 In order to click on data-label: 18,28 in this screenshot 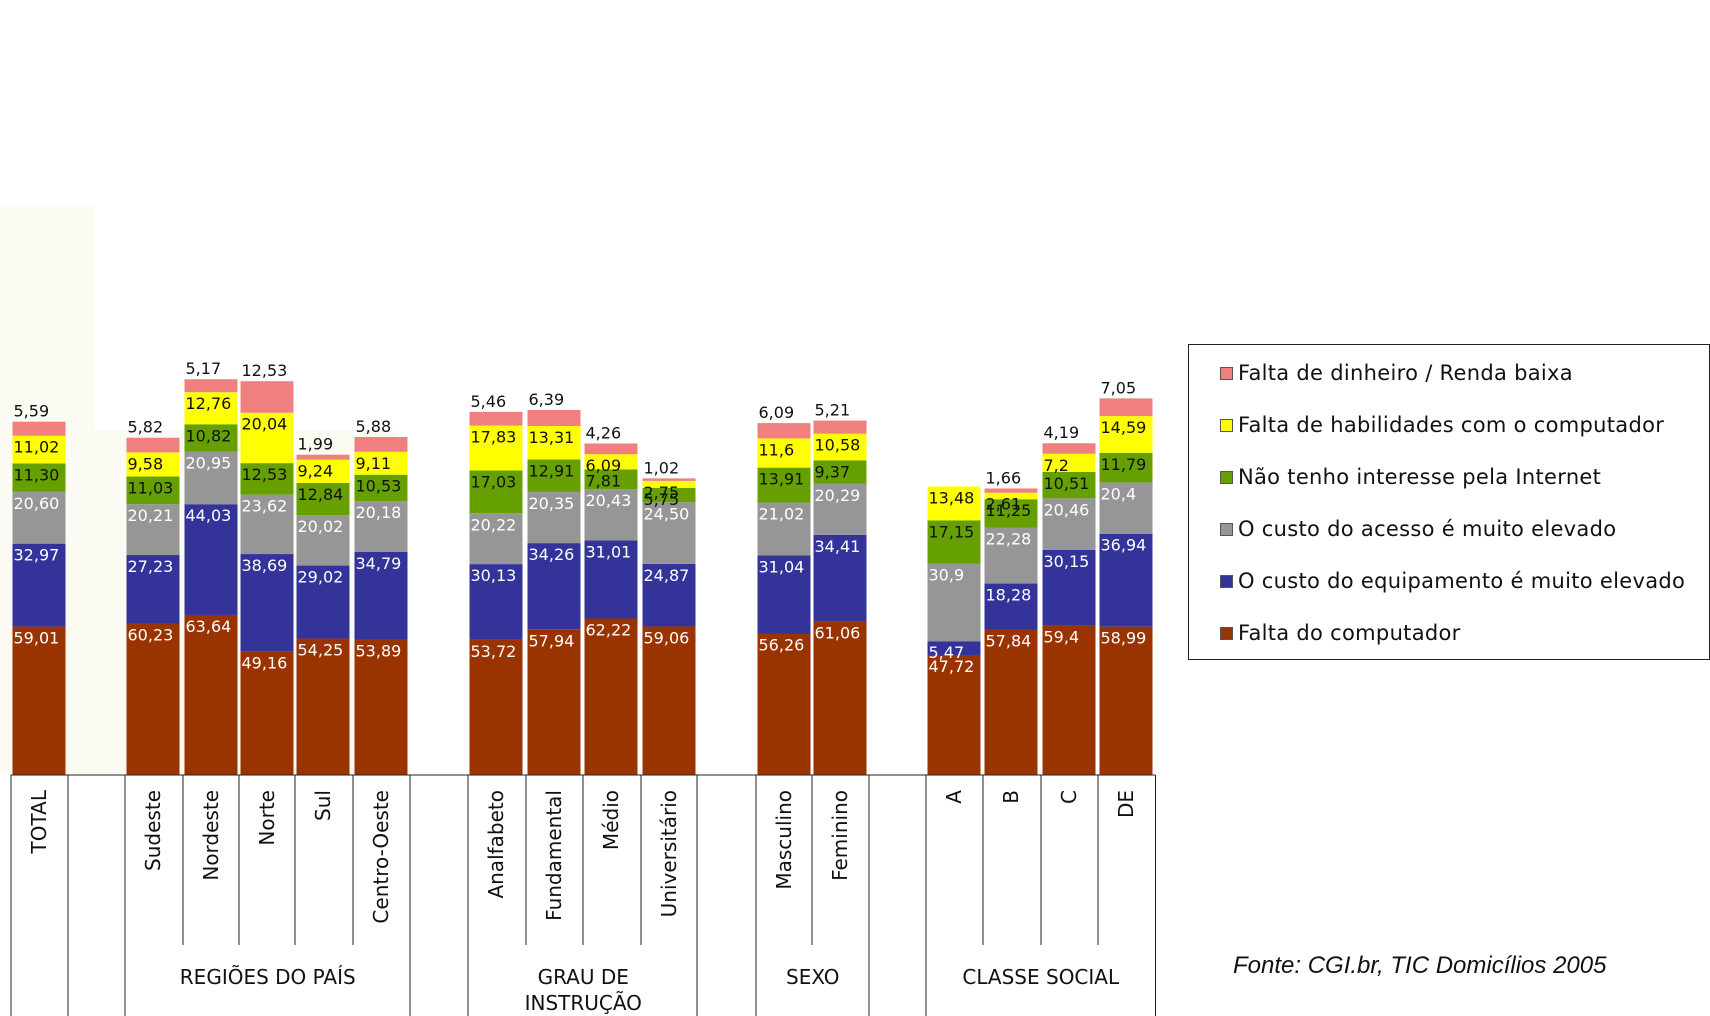, I will do `click(1009, 595)`.